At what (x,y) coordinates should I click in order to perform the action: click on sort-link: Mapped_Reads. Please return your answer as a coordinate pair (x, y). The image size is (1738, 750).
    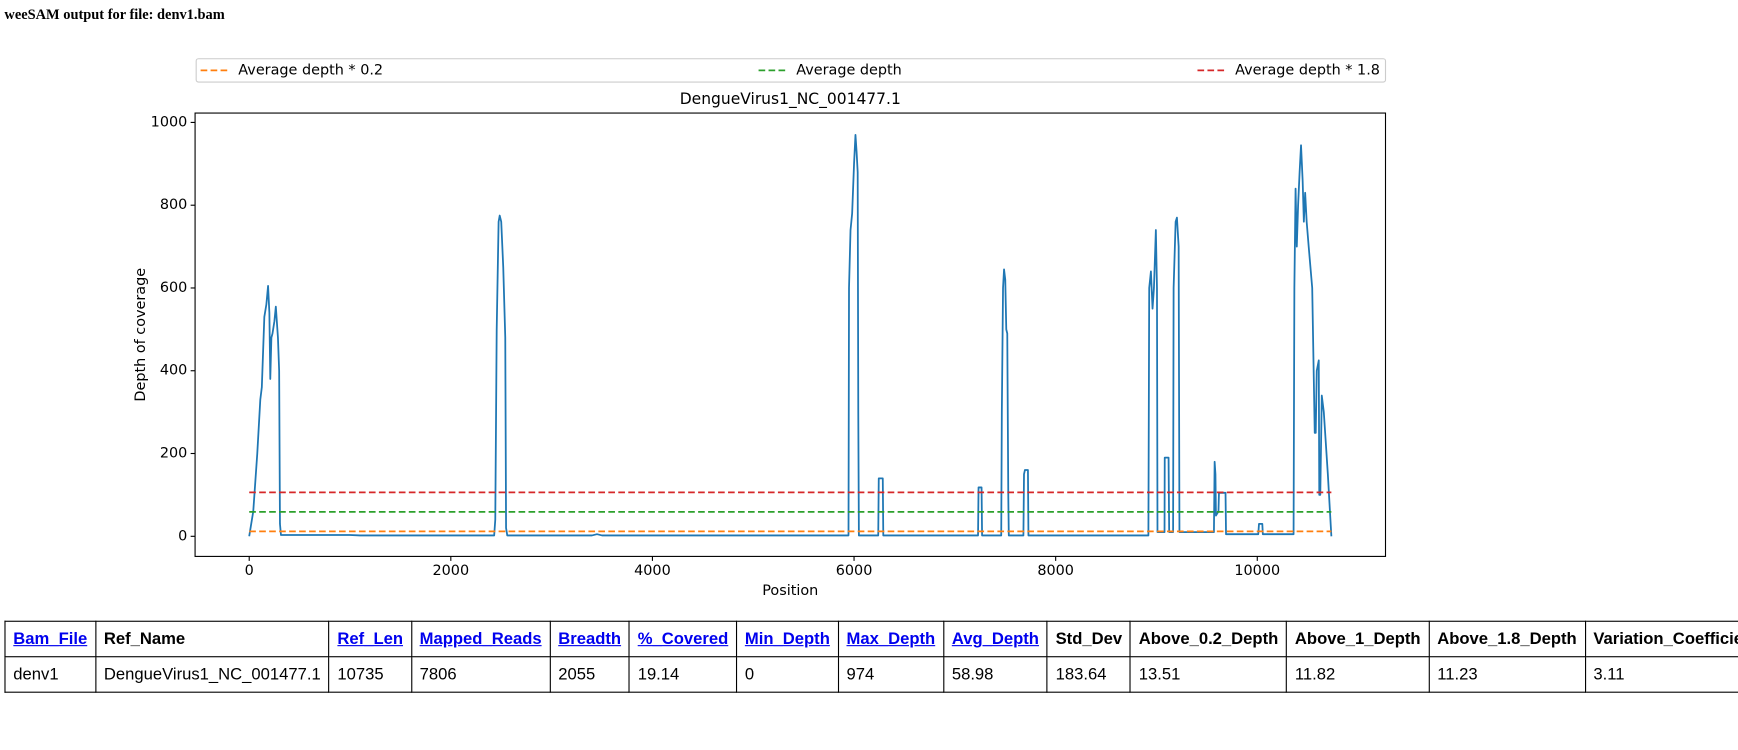
    Looking at the image, I should click on (480, 639).